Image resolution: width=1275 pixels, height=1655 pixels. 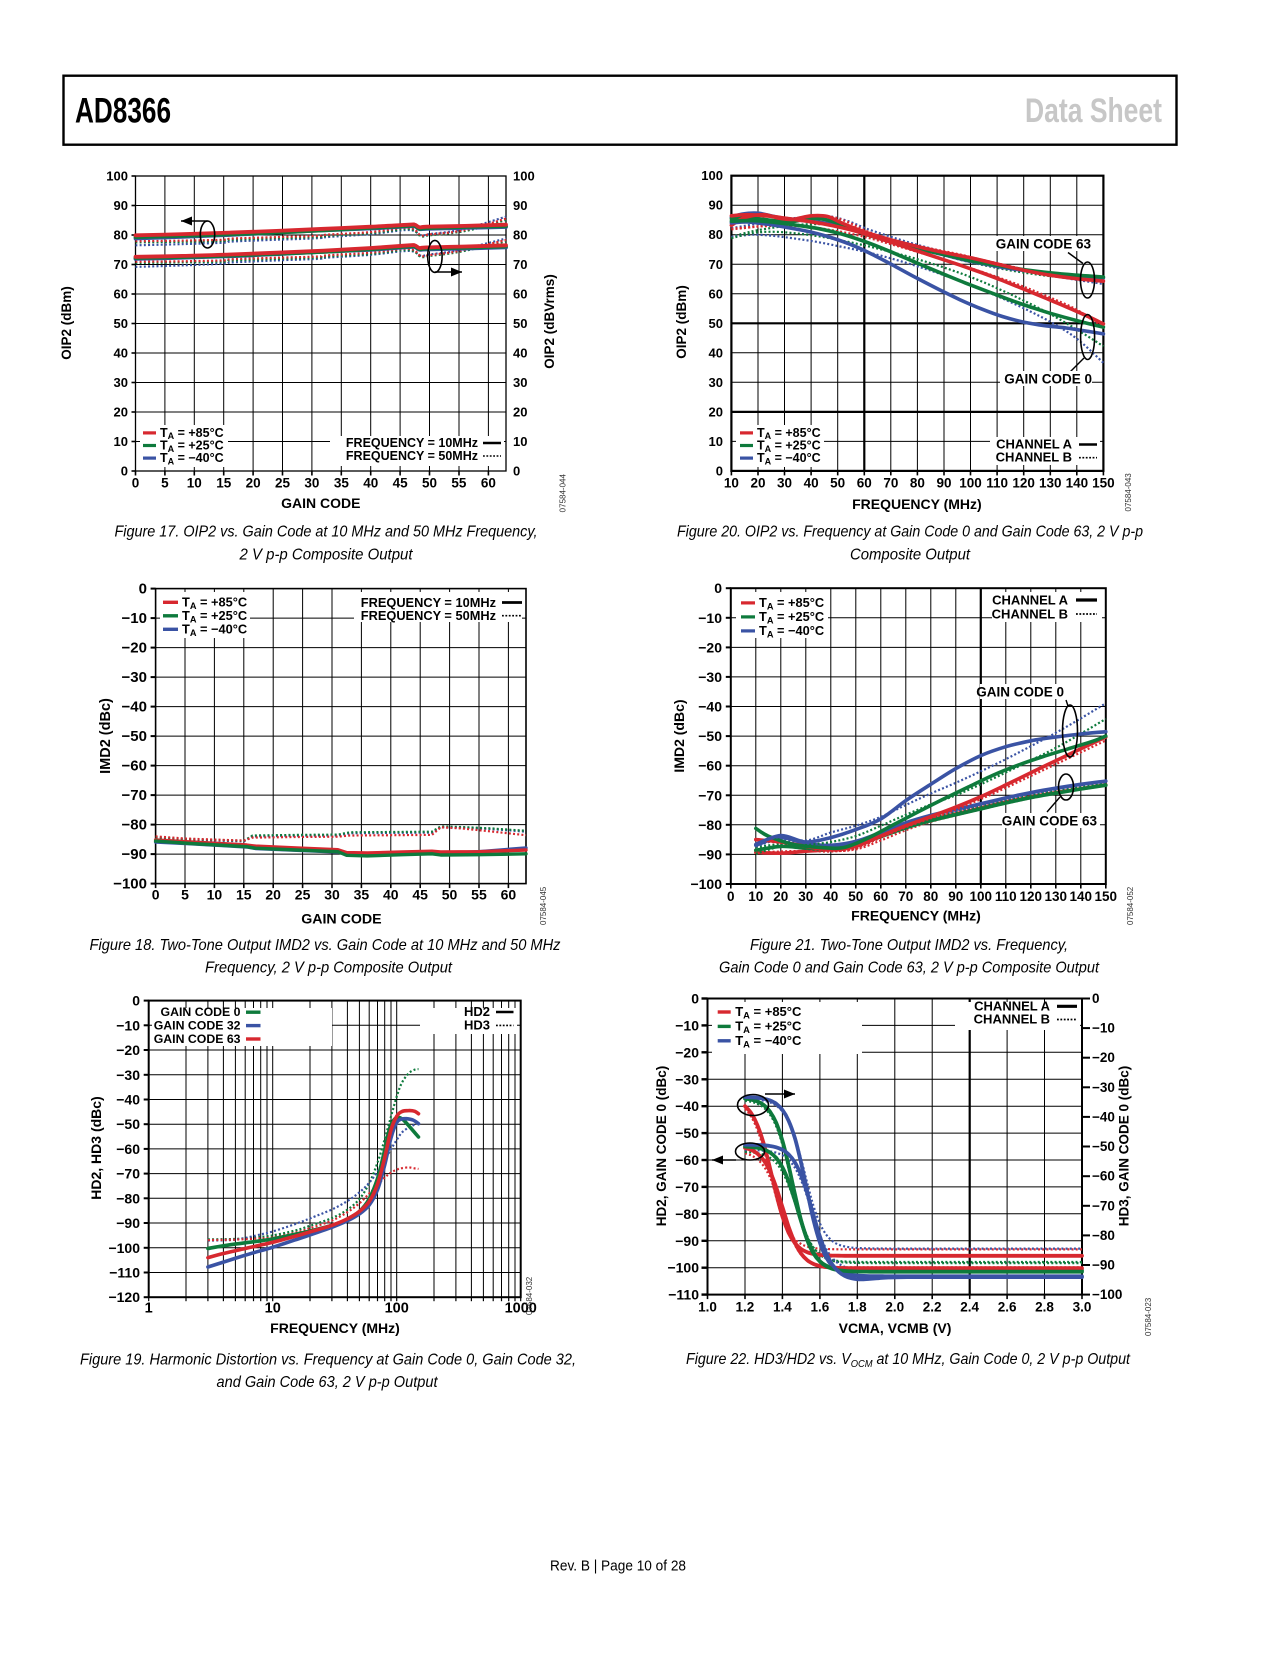 What do you see at coordinates (857, 1307) in the screenshot?
I see `svg-text: 1.8` at bounding box center [857, 1307].